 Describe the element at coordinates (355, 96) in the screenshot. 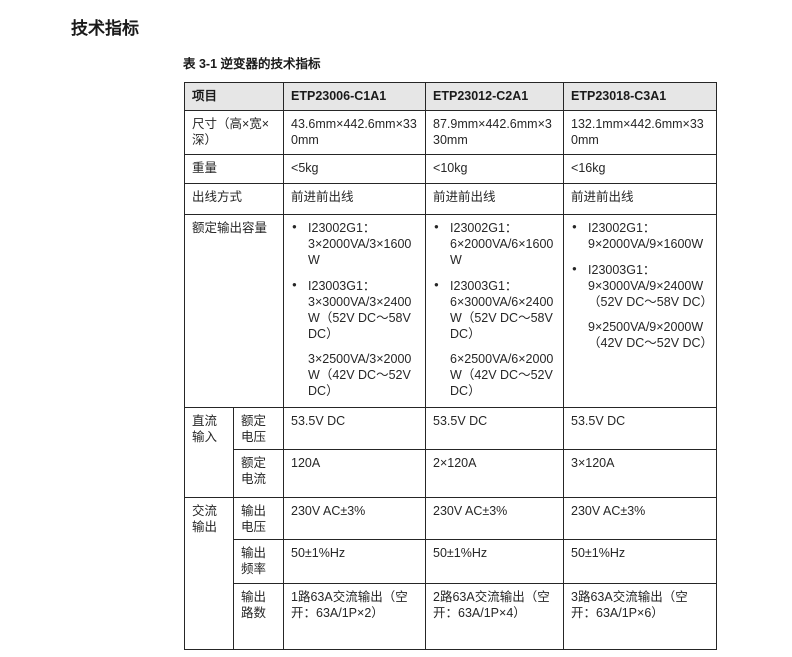

I see `header-cell-model-1: ETP23006-C1A1` at that location.